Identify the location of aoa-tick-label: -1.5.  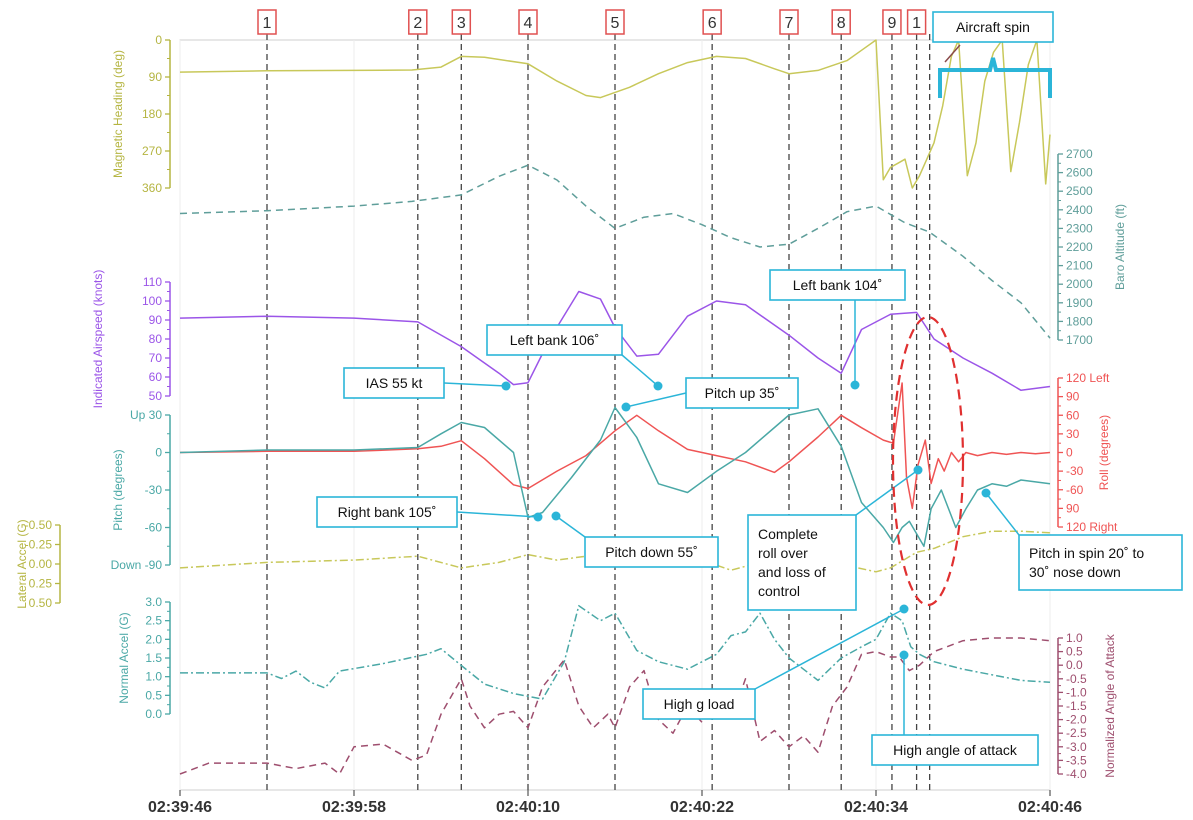
(1076, 706).